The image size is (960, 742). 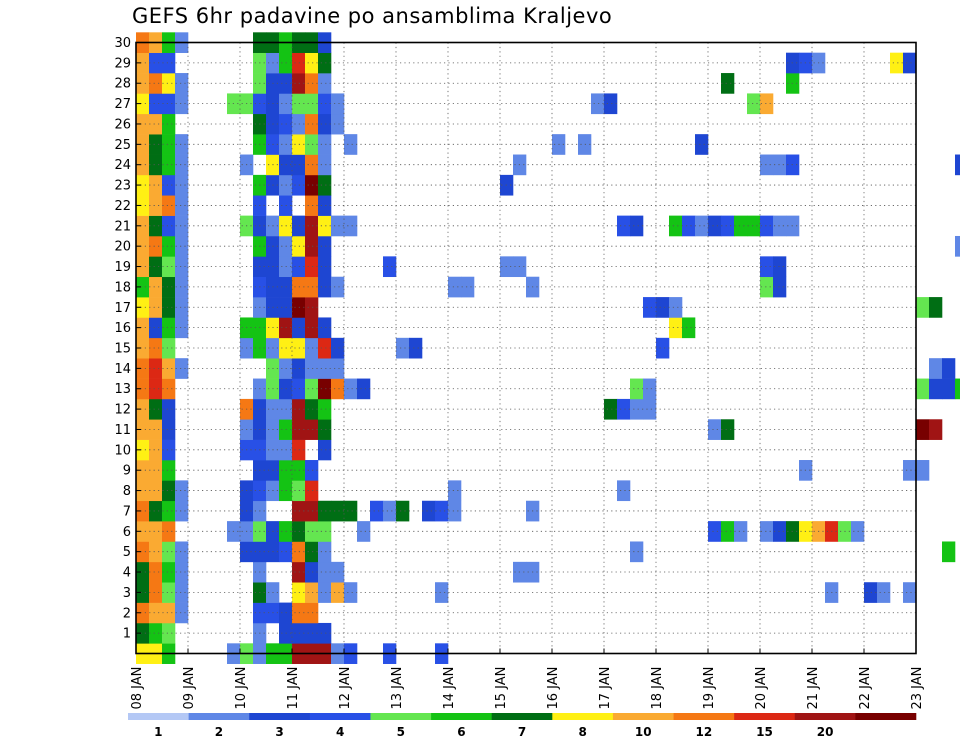 What do you see at coordinates (461, 732) in the screenshot?
I see `colorbar-label: 6` at bounding box center [461, 732].